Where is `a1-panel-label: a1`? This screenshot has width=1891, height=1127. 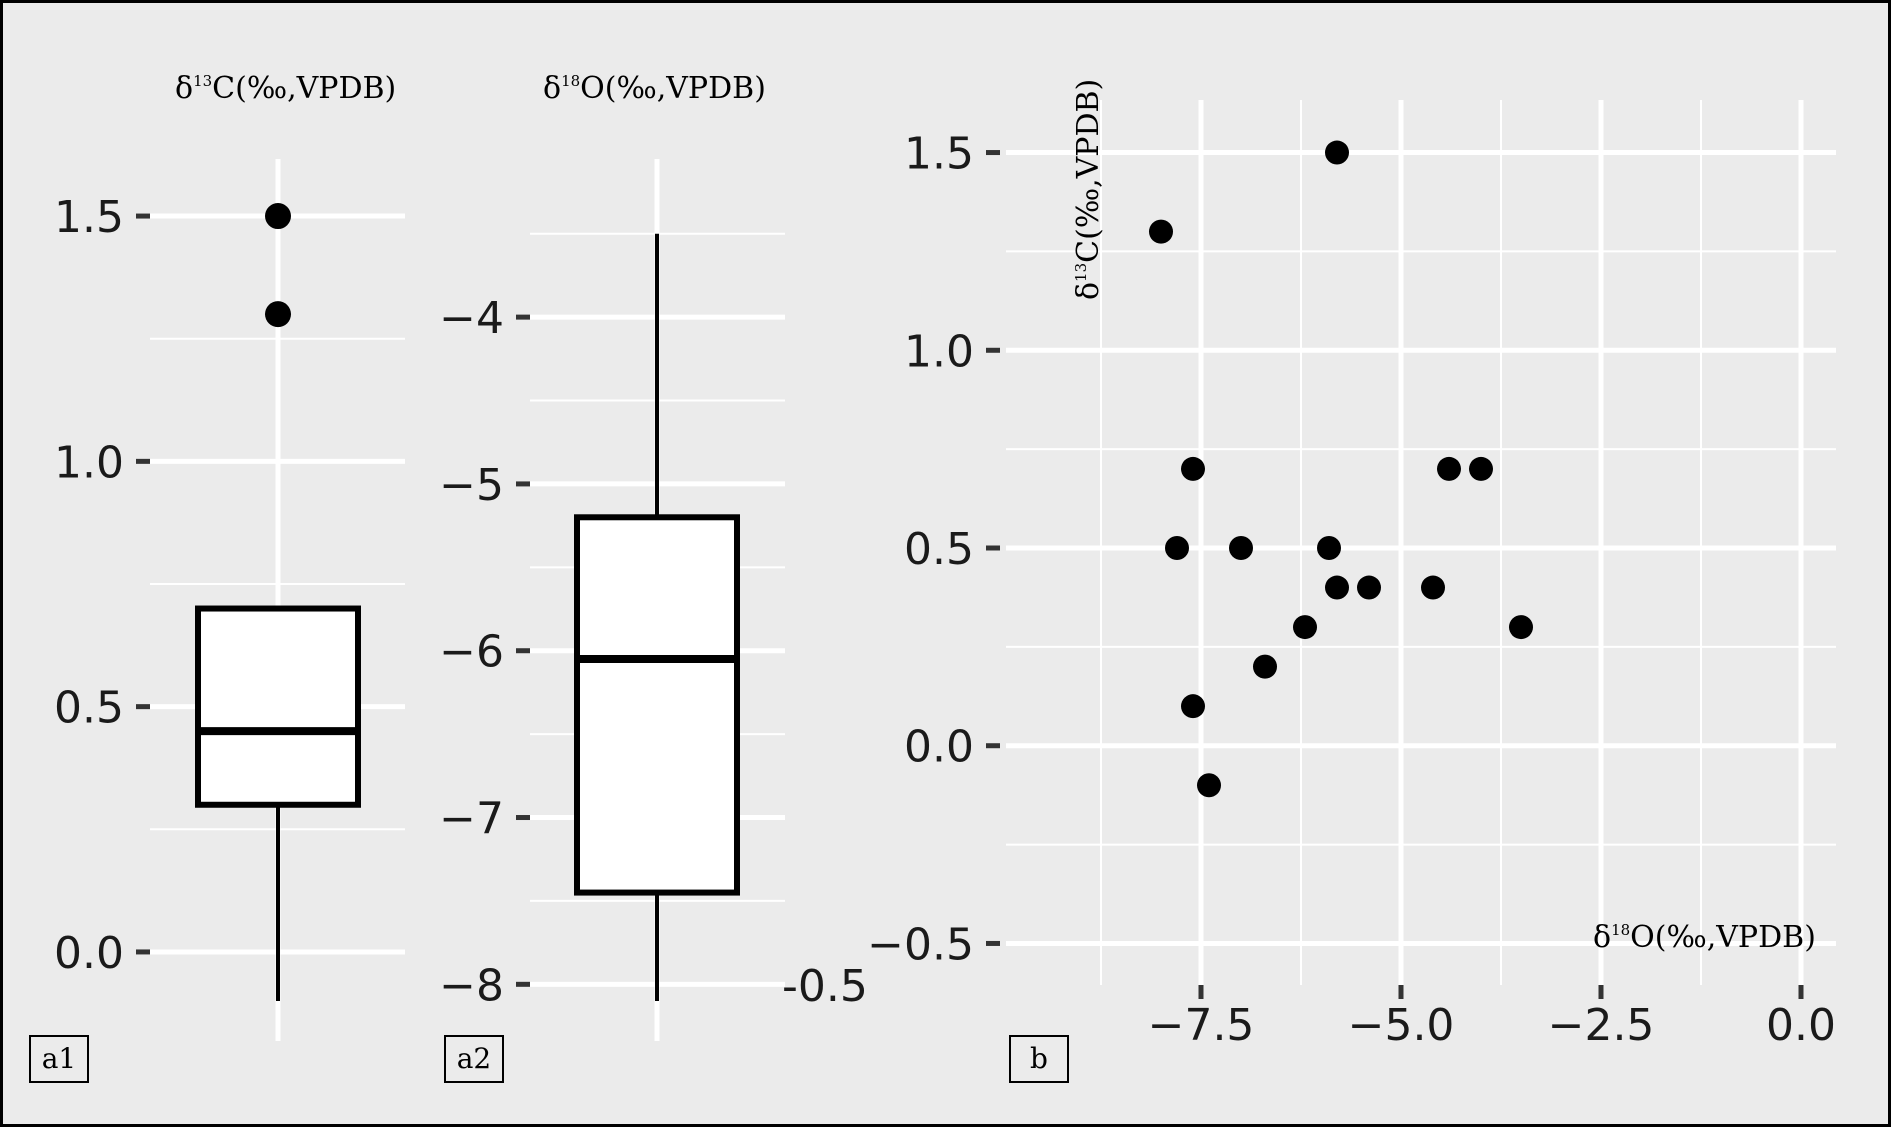
a1-panel-label: a1 is located at coordinates (59, 1059).